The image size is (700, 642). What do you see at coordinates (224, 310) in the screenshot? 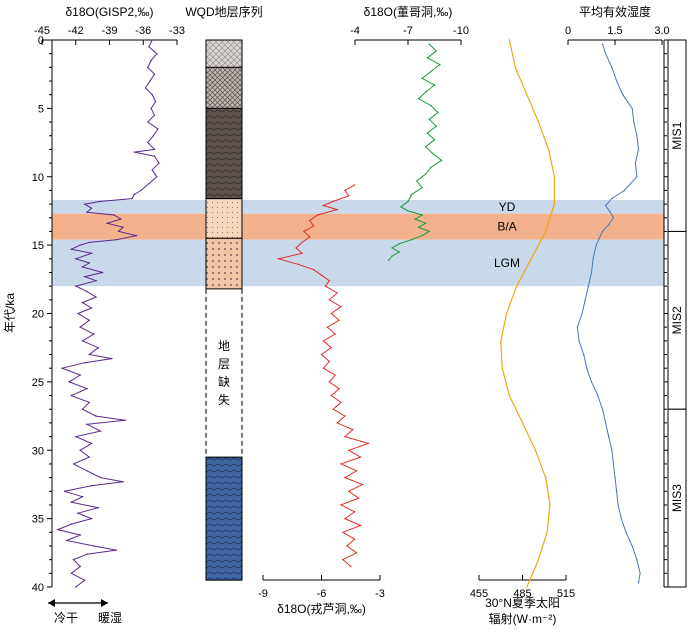
I see `stratigraphy-column` at bounding box center [224, 310].